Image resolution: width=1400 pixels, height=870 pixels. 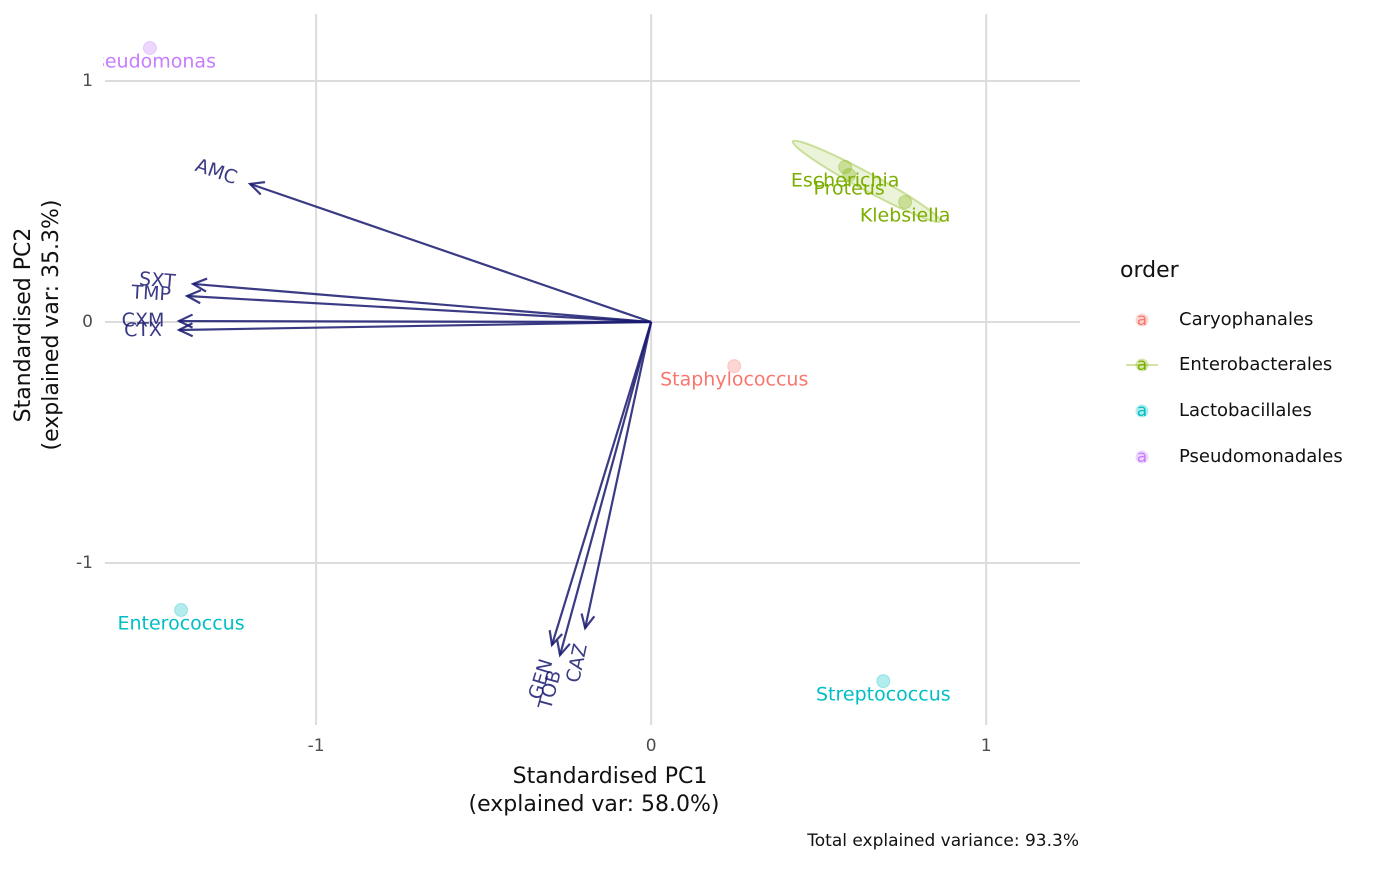 I want to click on group-ellipse, so click(x=866, y=181).